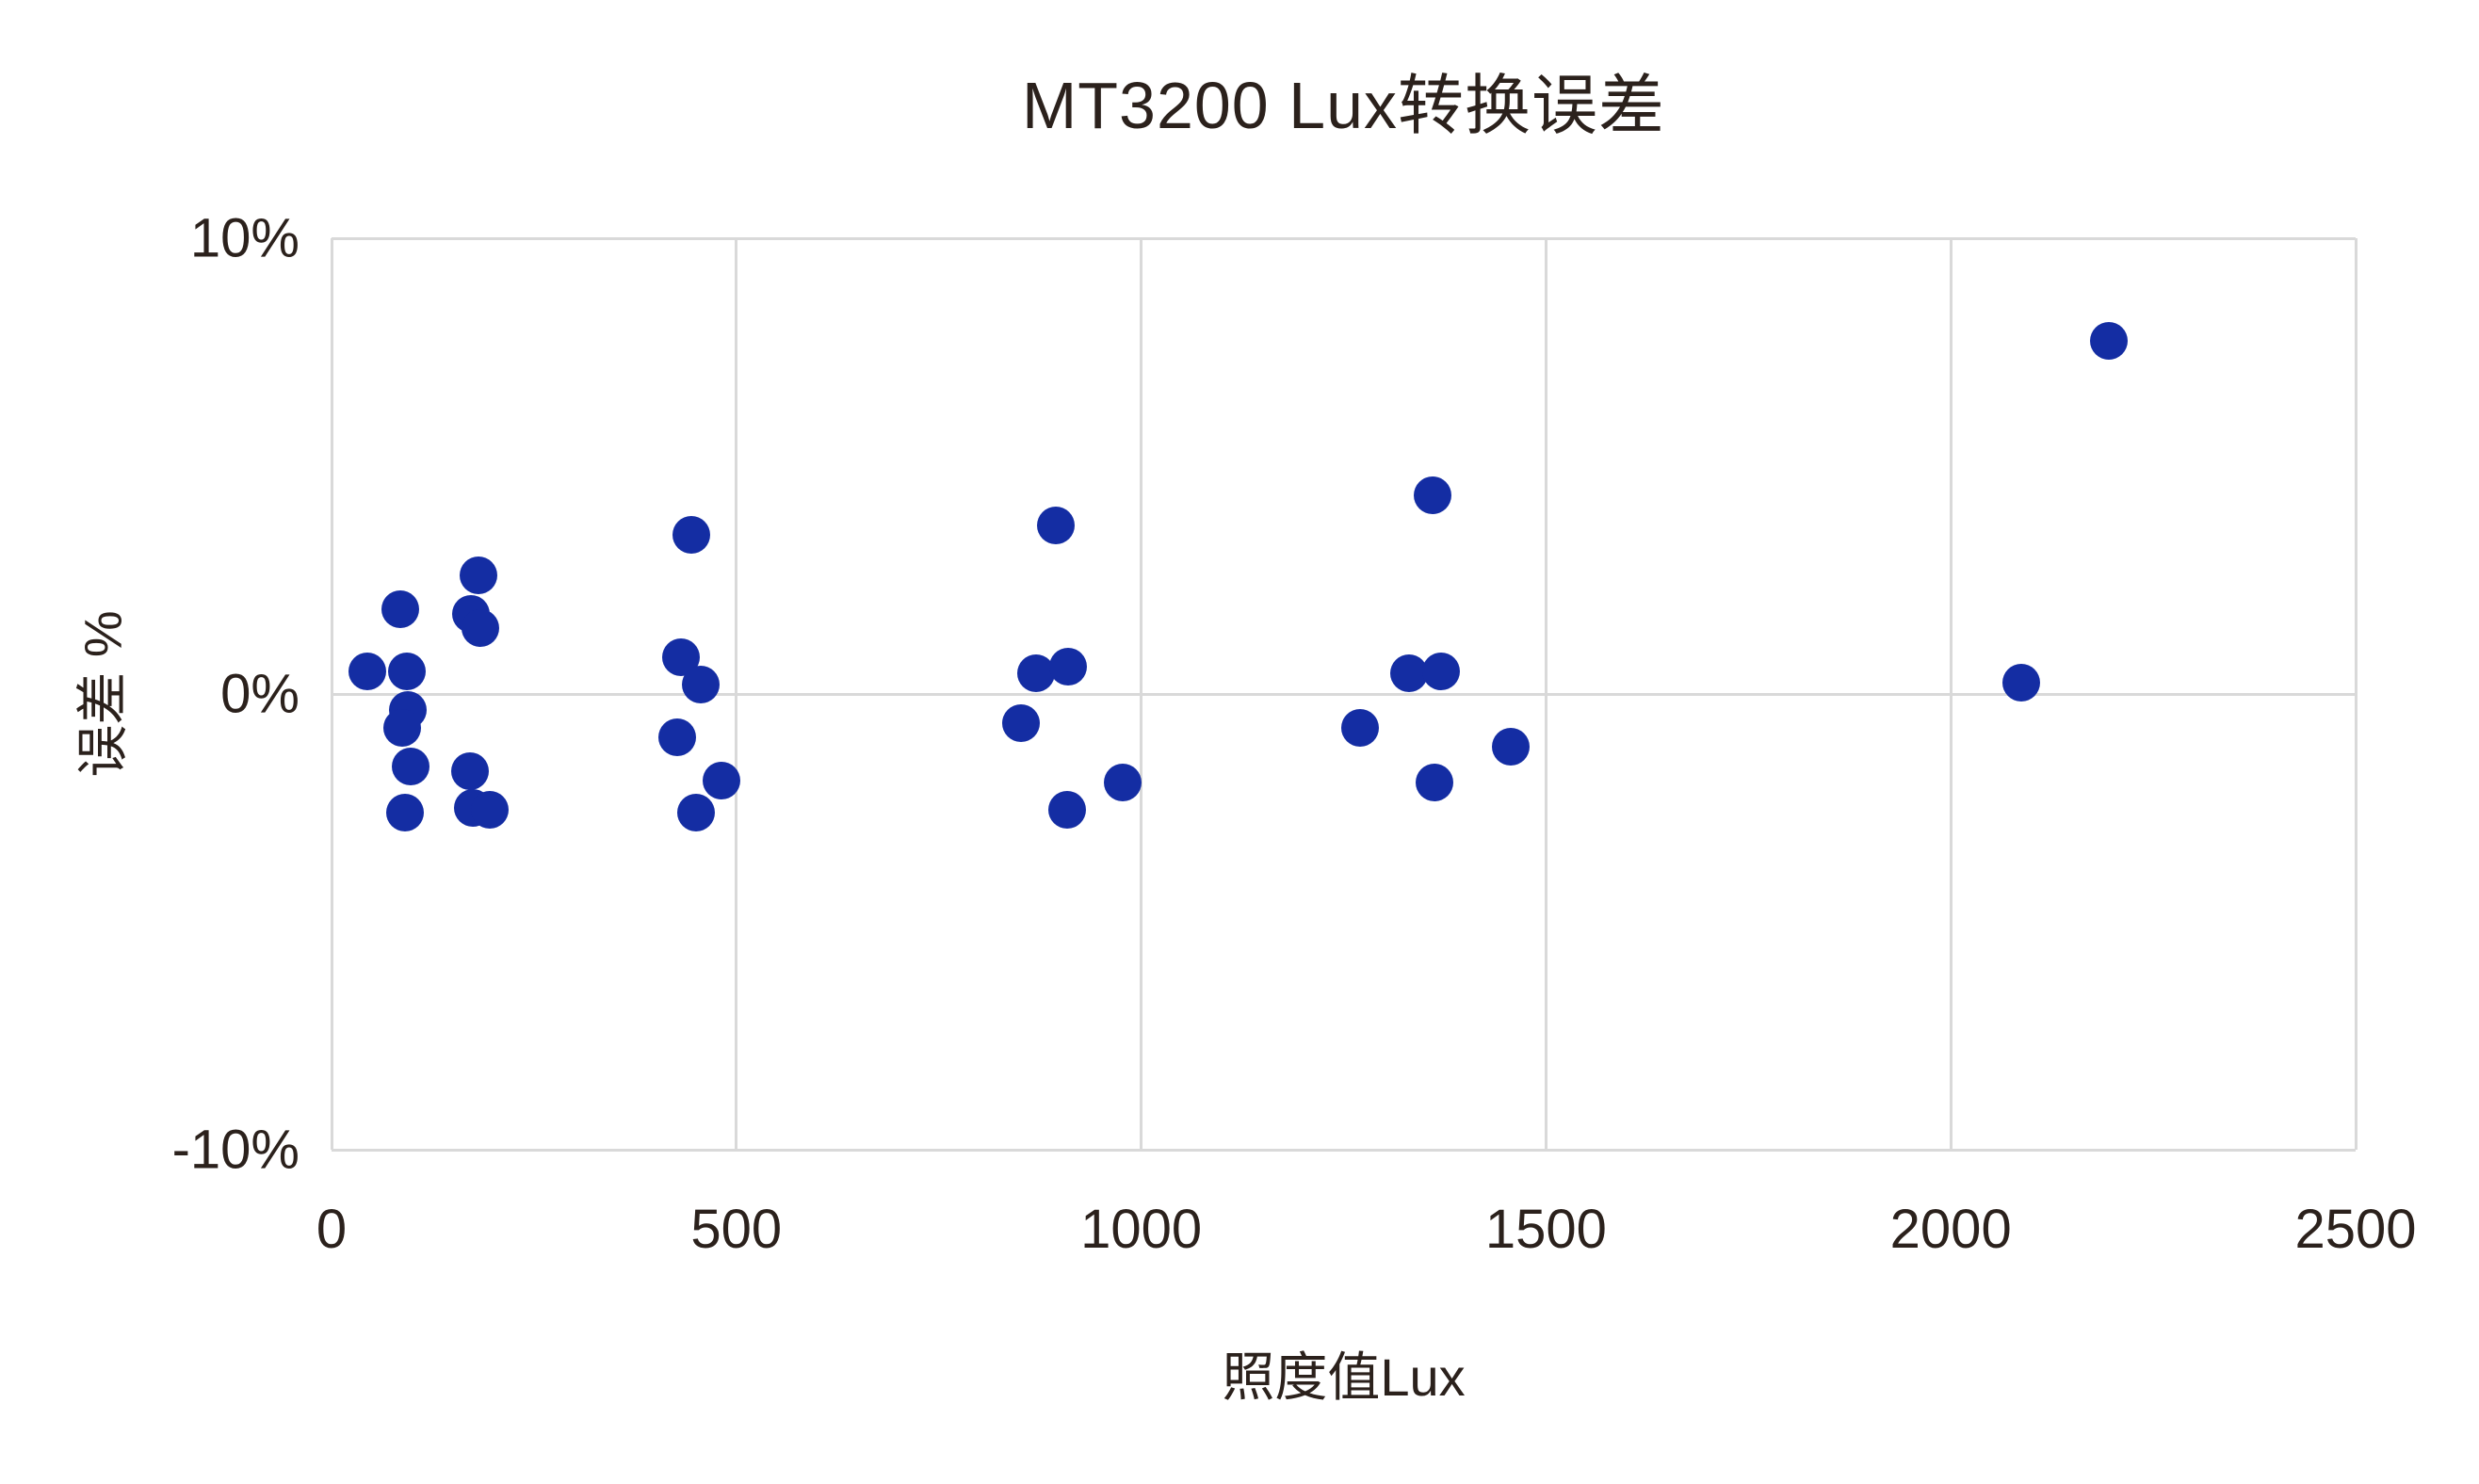 The height and width of the screenshot is (1484, 2479). Describe the element at coordinates (1344, 1377) in the screenshot. I see `x-axis-title: 照度值Lux` at that location.